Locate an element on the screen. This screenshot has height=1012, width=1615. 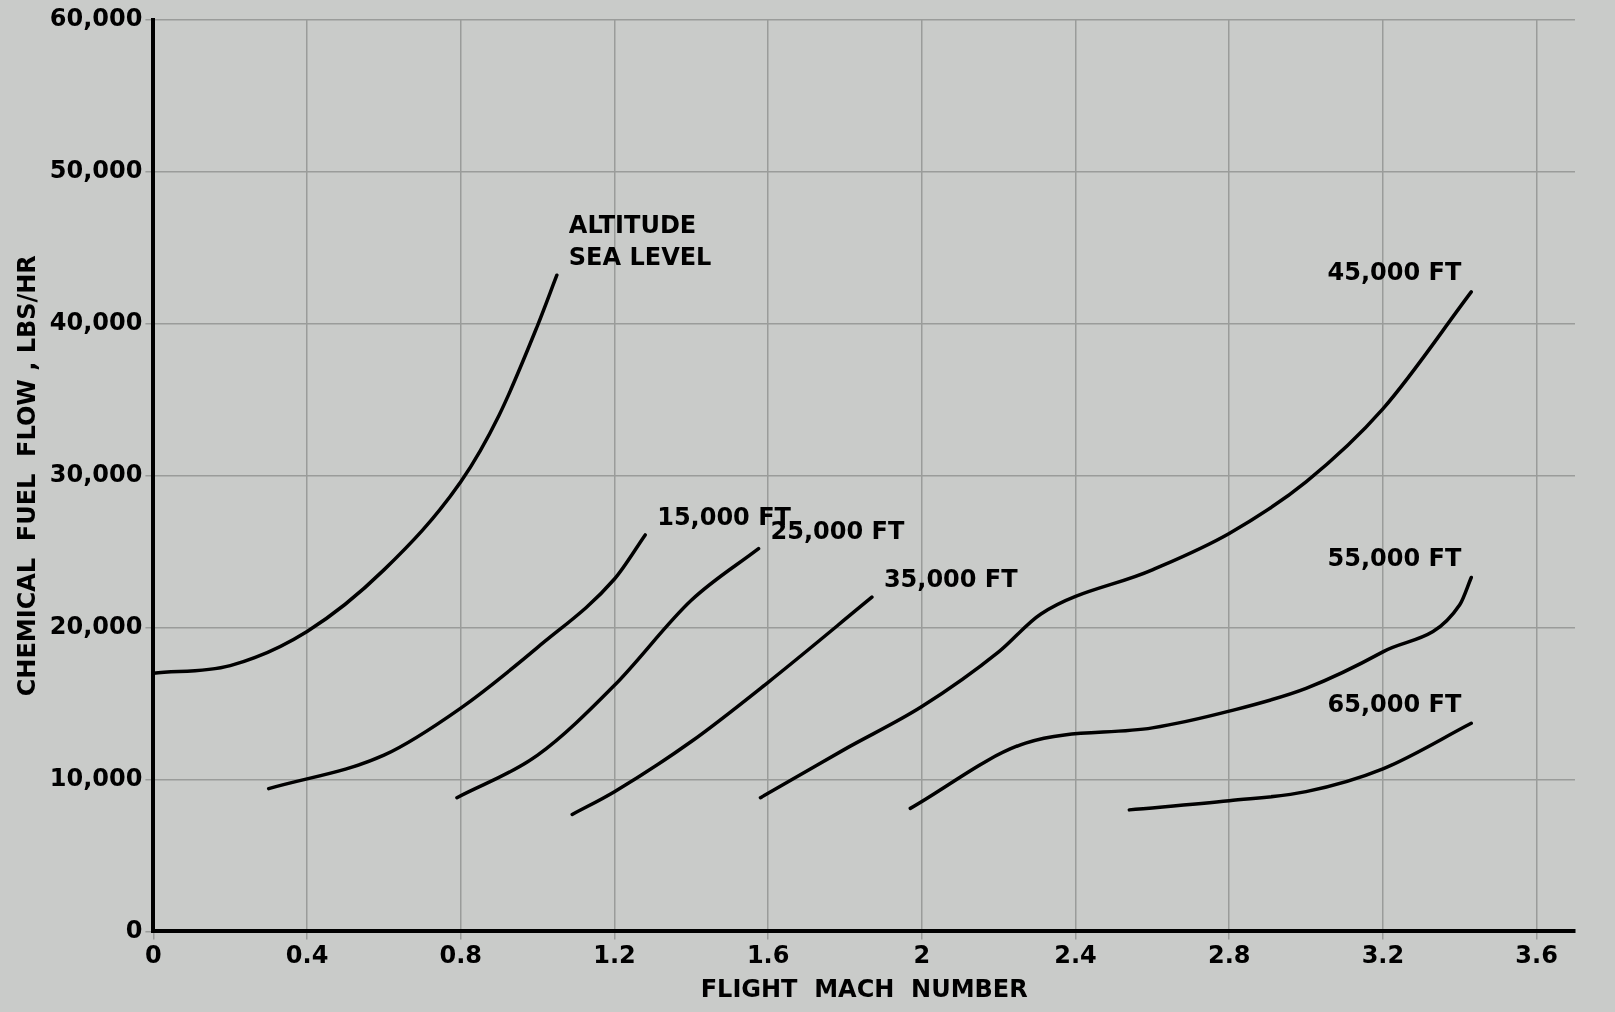
x-tick-label: 0.4 is located at coordinates (307, 955).